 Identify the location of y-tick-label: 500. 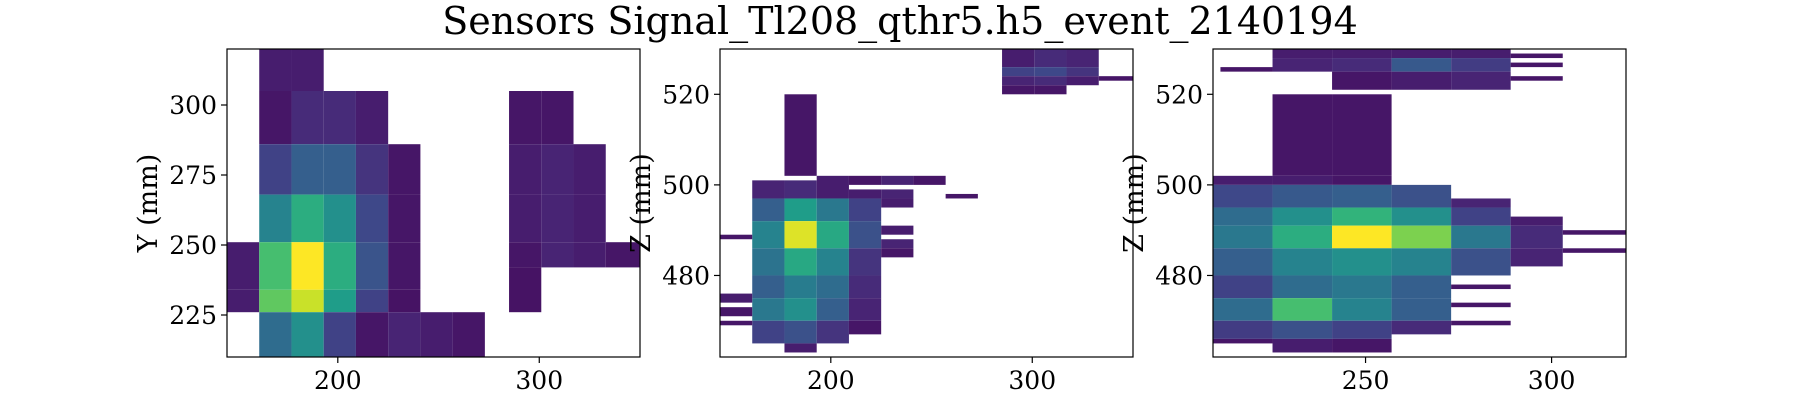
(686, 185).